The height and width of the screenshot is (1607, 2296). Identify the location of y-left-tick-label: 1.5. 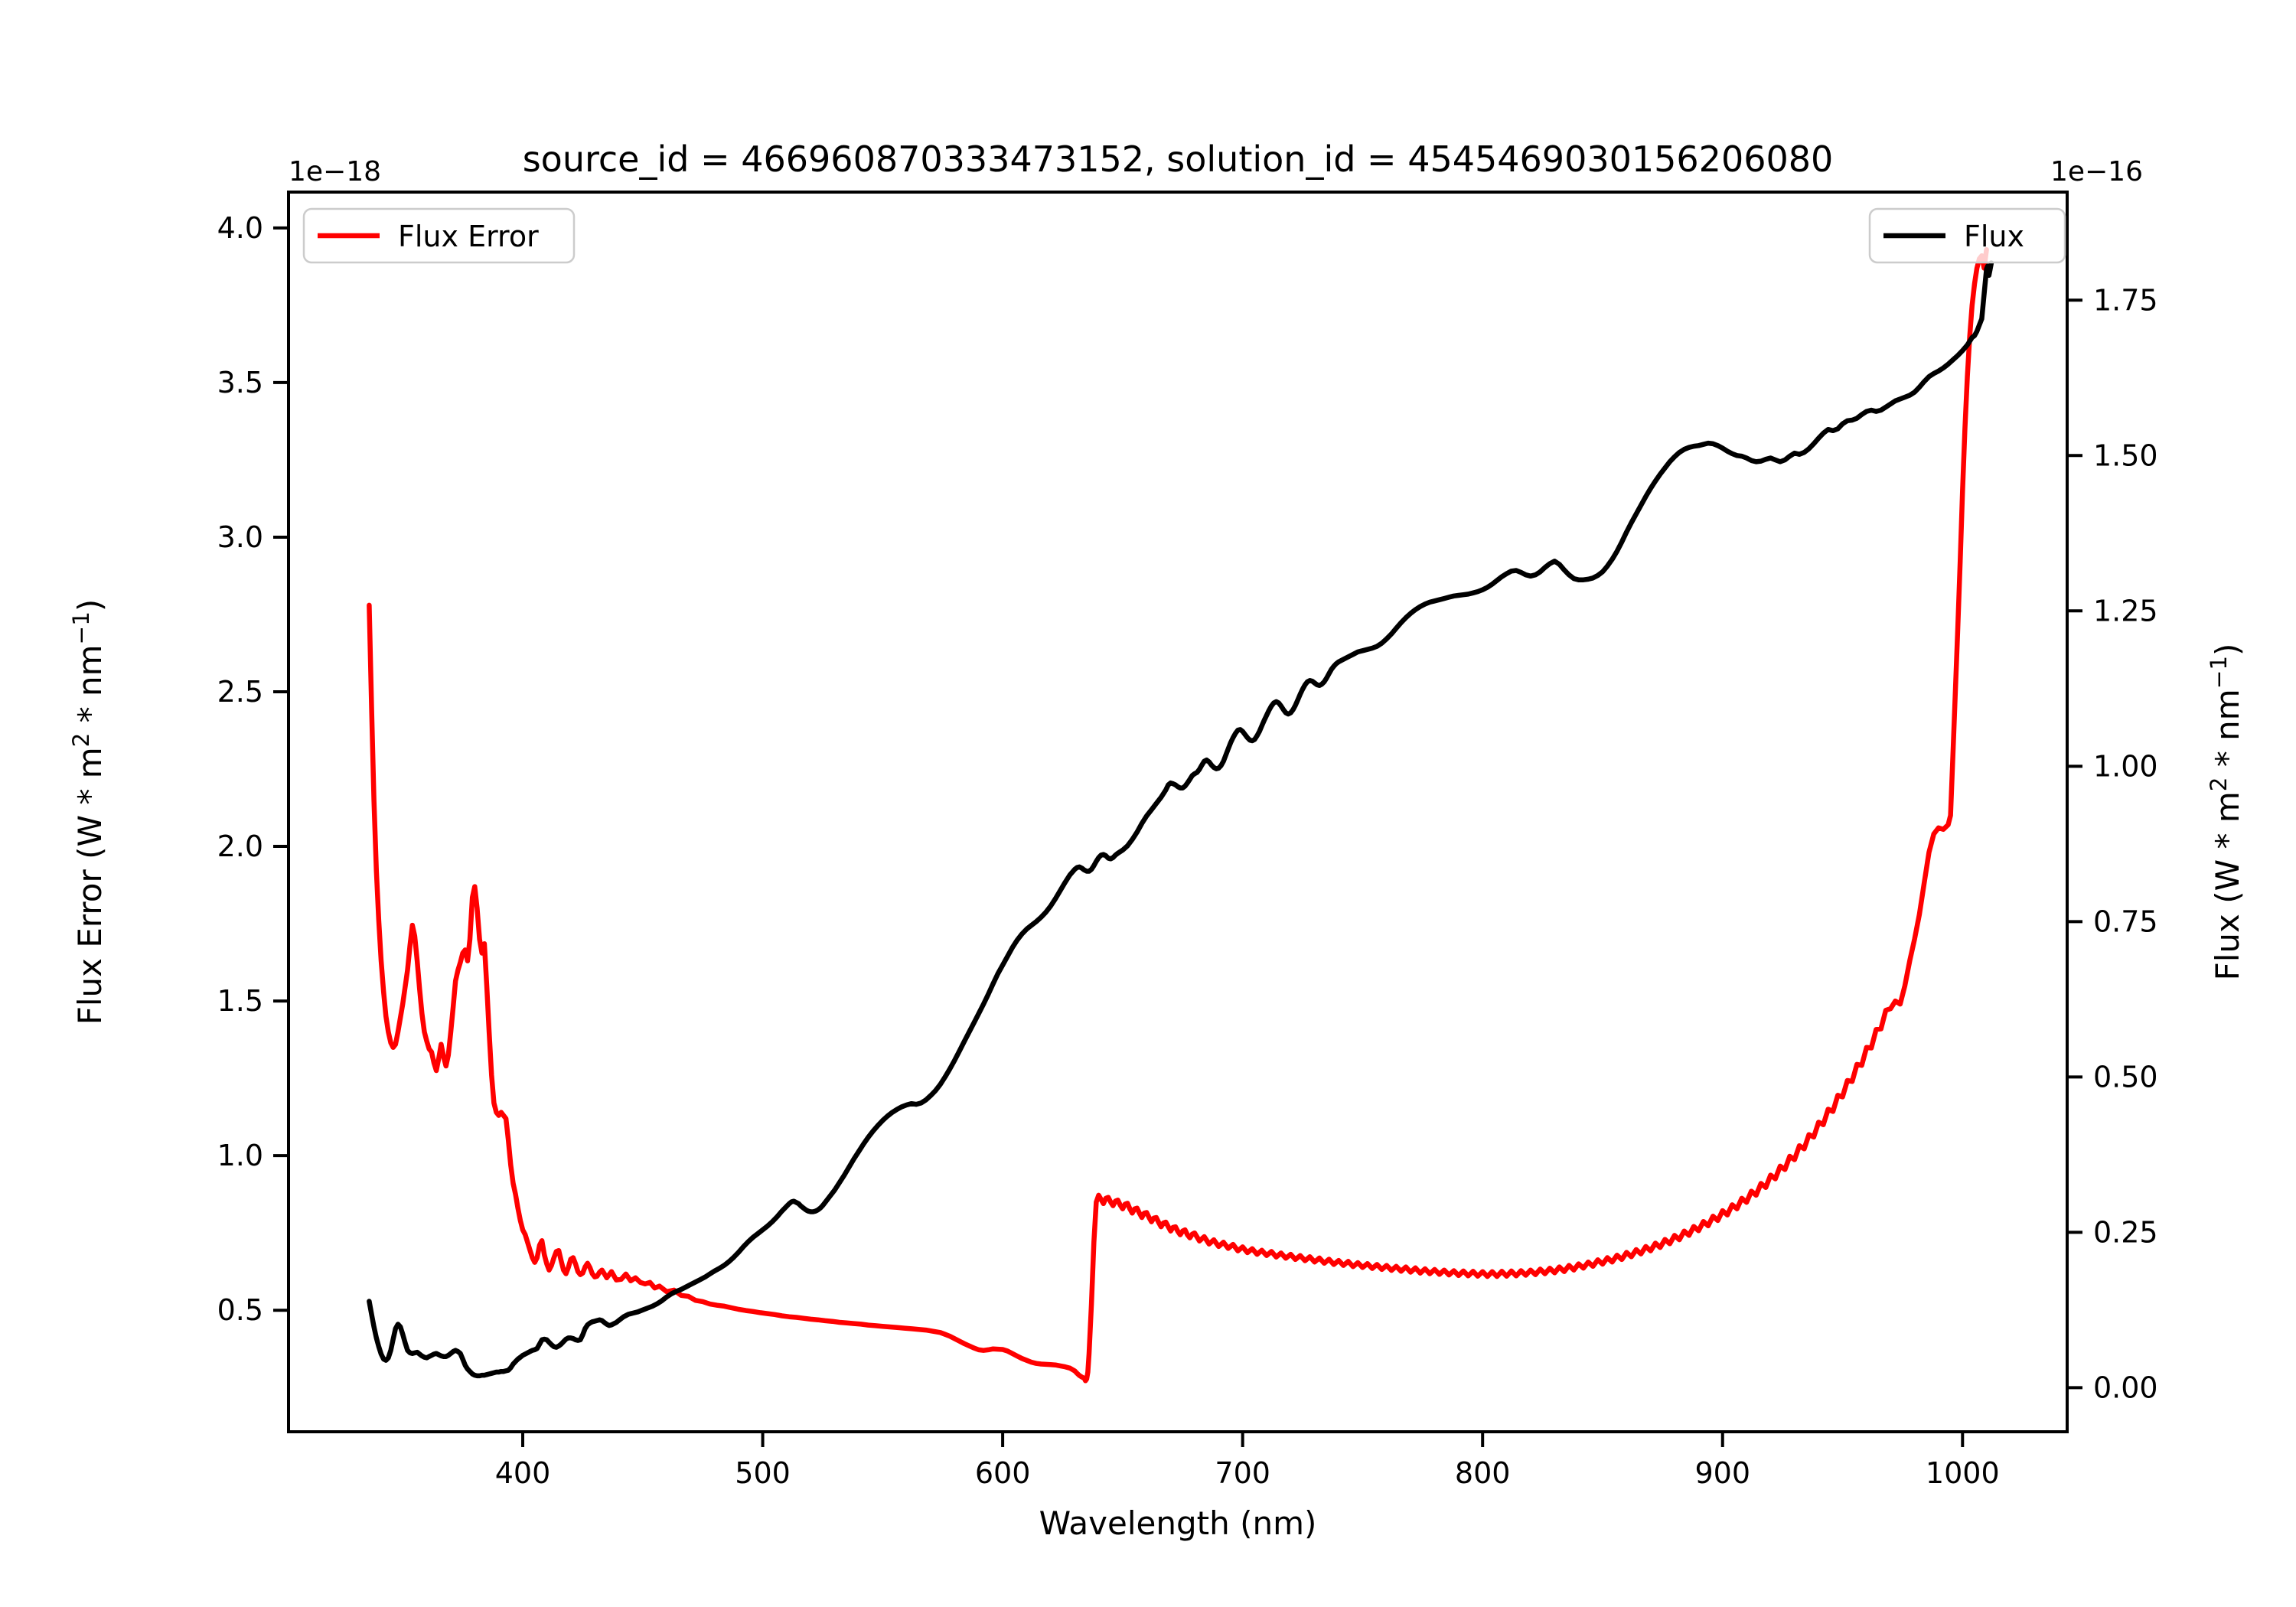
(240, 1001).